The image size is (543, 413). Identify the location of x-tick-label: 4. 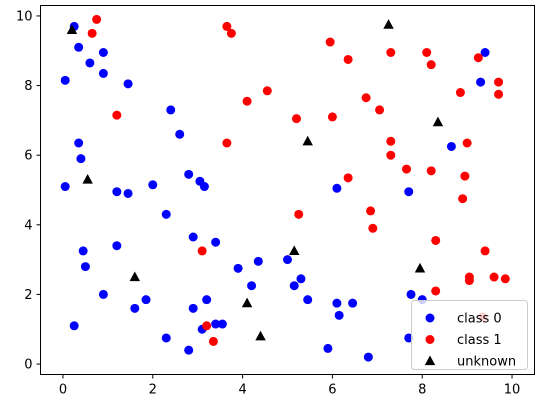
(242, 390).